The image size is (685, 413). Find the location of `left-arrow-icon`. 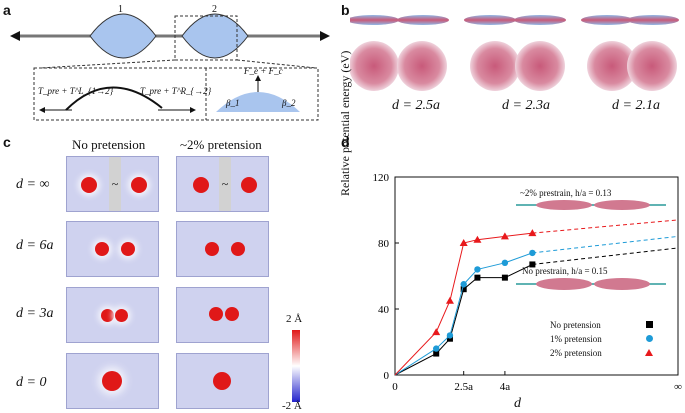

left-arrow-icon is located at coordinates (15, 36).